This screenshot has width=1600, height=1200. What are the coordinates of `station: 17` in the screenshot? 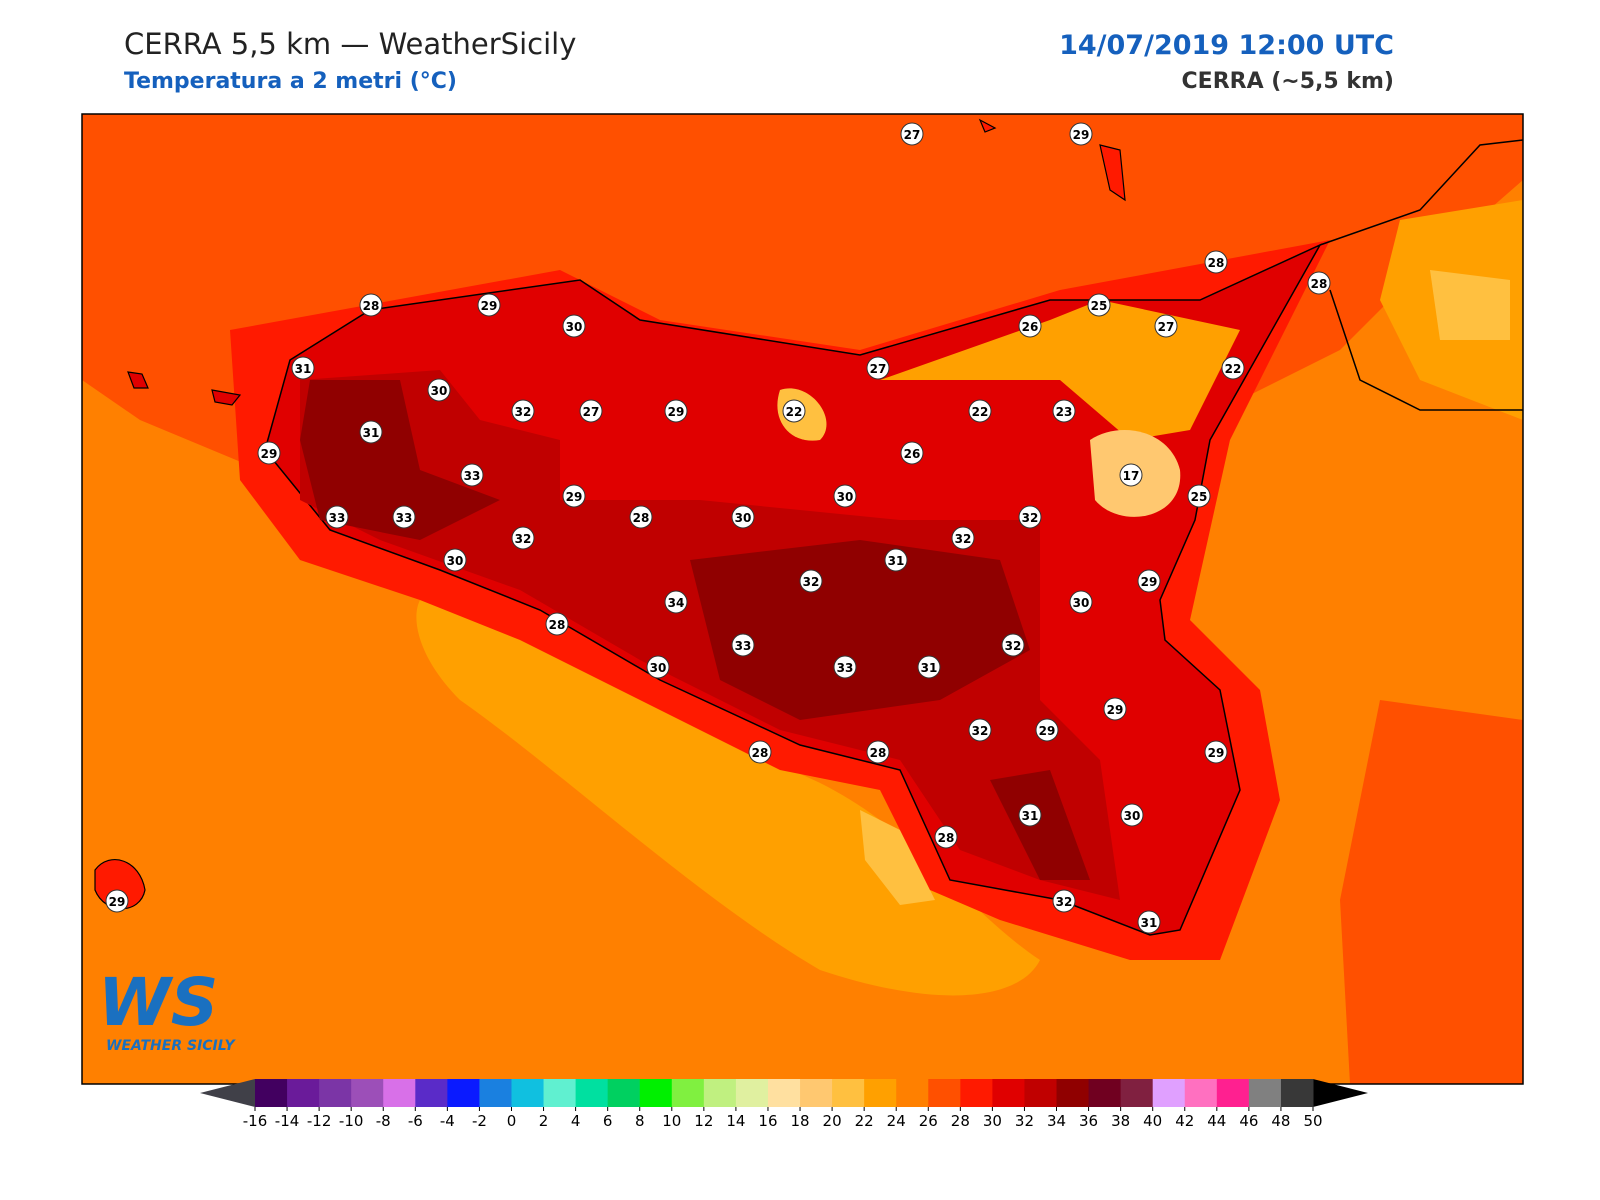 It's located at (1131, 475).